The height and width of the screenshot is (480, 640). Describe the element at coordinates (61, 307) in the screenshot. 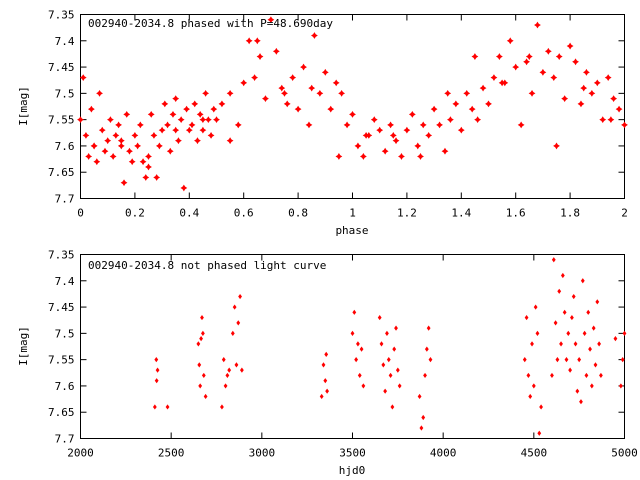

I see `y-tick-label: 7.45` at that location.